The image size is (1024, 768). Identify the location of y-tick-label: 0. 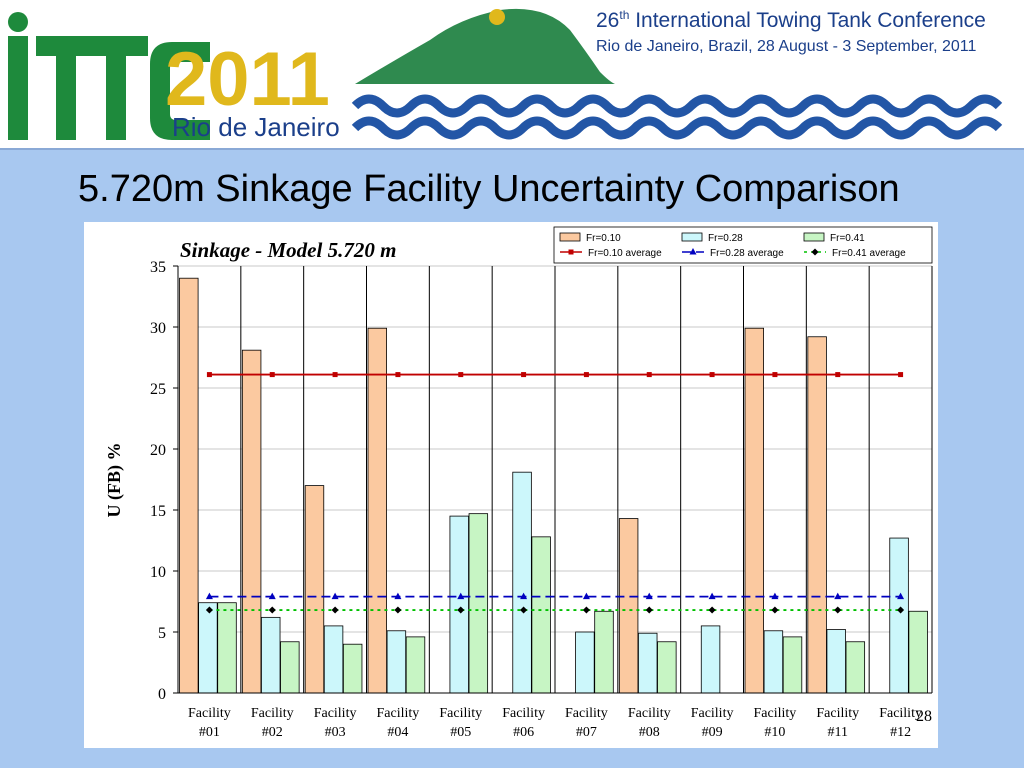
(162, 694).